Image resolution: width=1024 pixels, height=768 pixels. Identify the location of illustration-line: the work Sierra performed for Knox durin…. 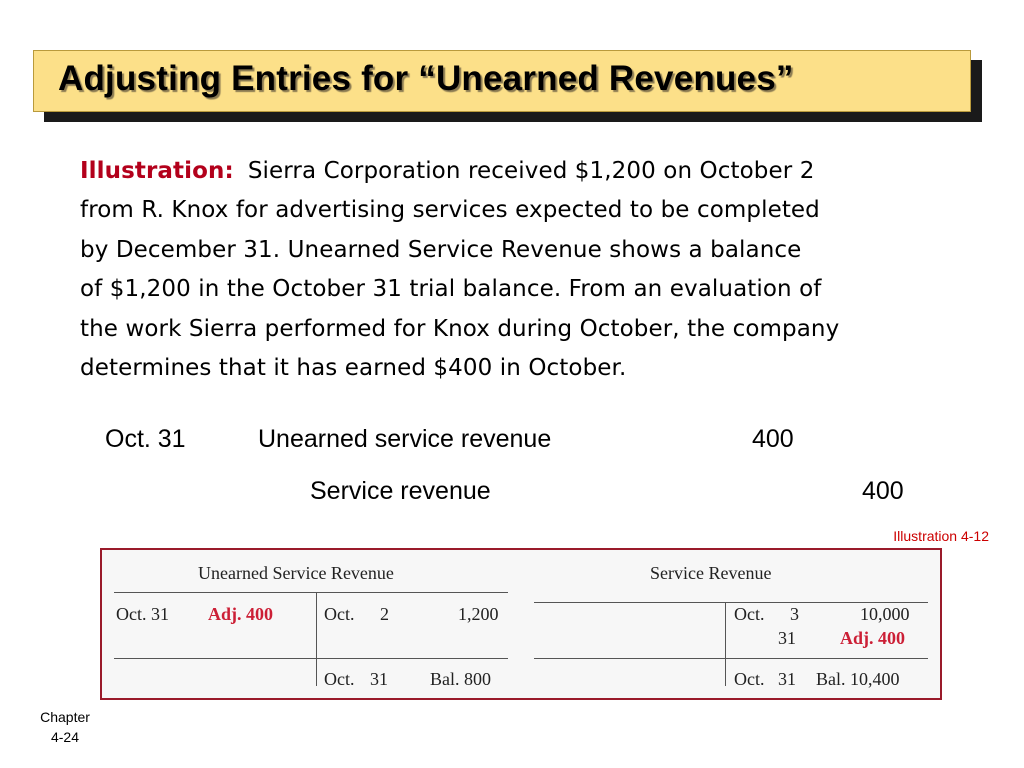
(460, 328).